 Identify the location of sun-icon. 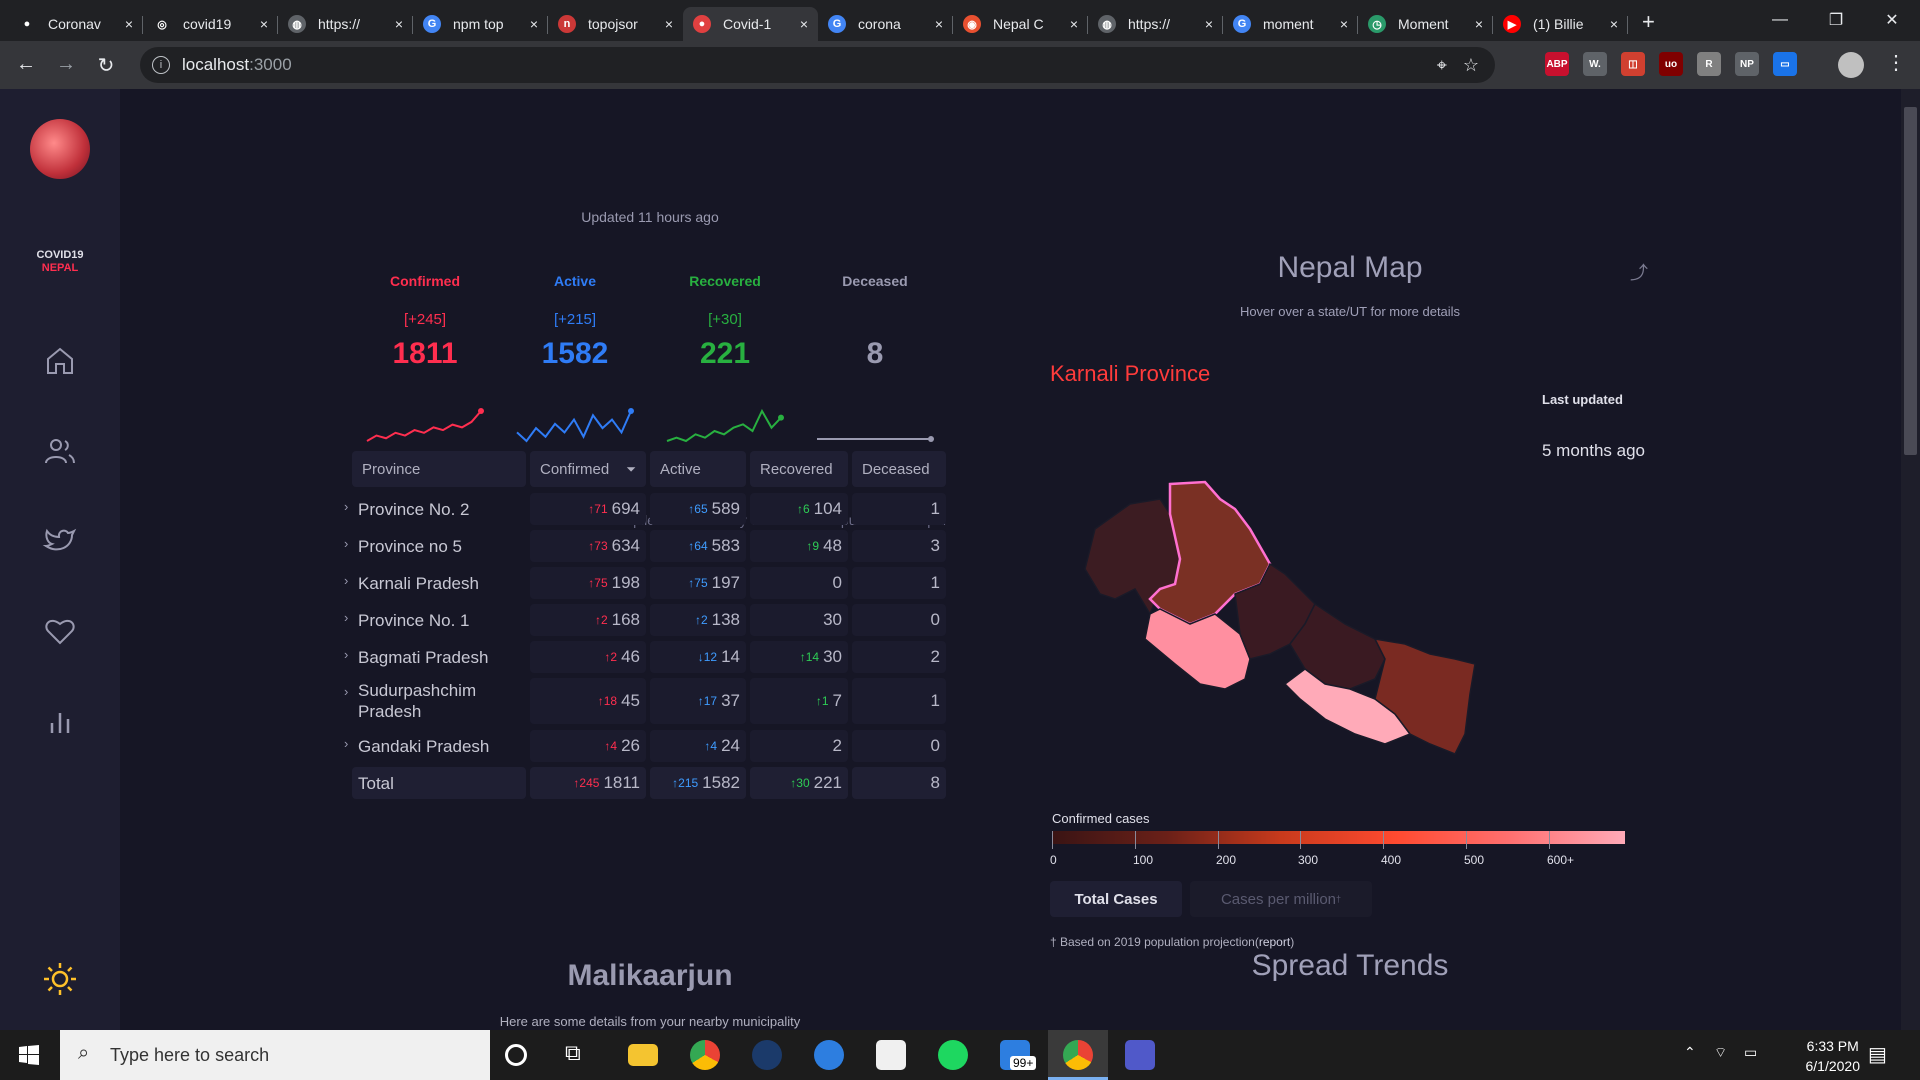
(60, 979).